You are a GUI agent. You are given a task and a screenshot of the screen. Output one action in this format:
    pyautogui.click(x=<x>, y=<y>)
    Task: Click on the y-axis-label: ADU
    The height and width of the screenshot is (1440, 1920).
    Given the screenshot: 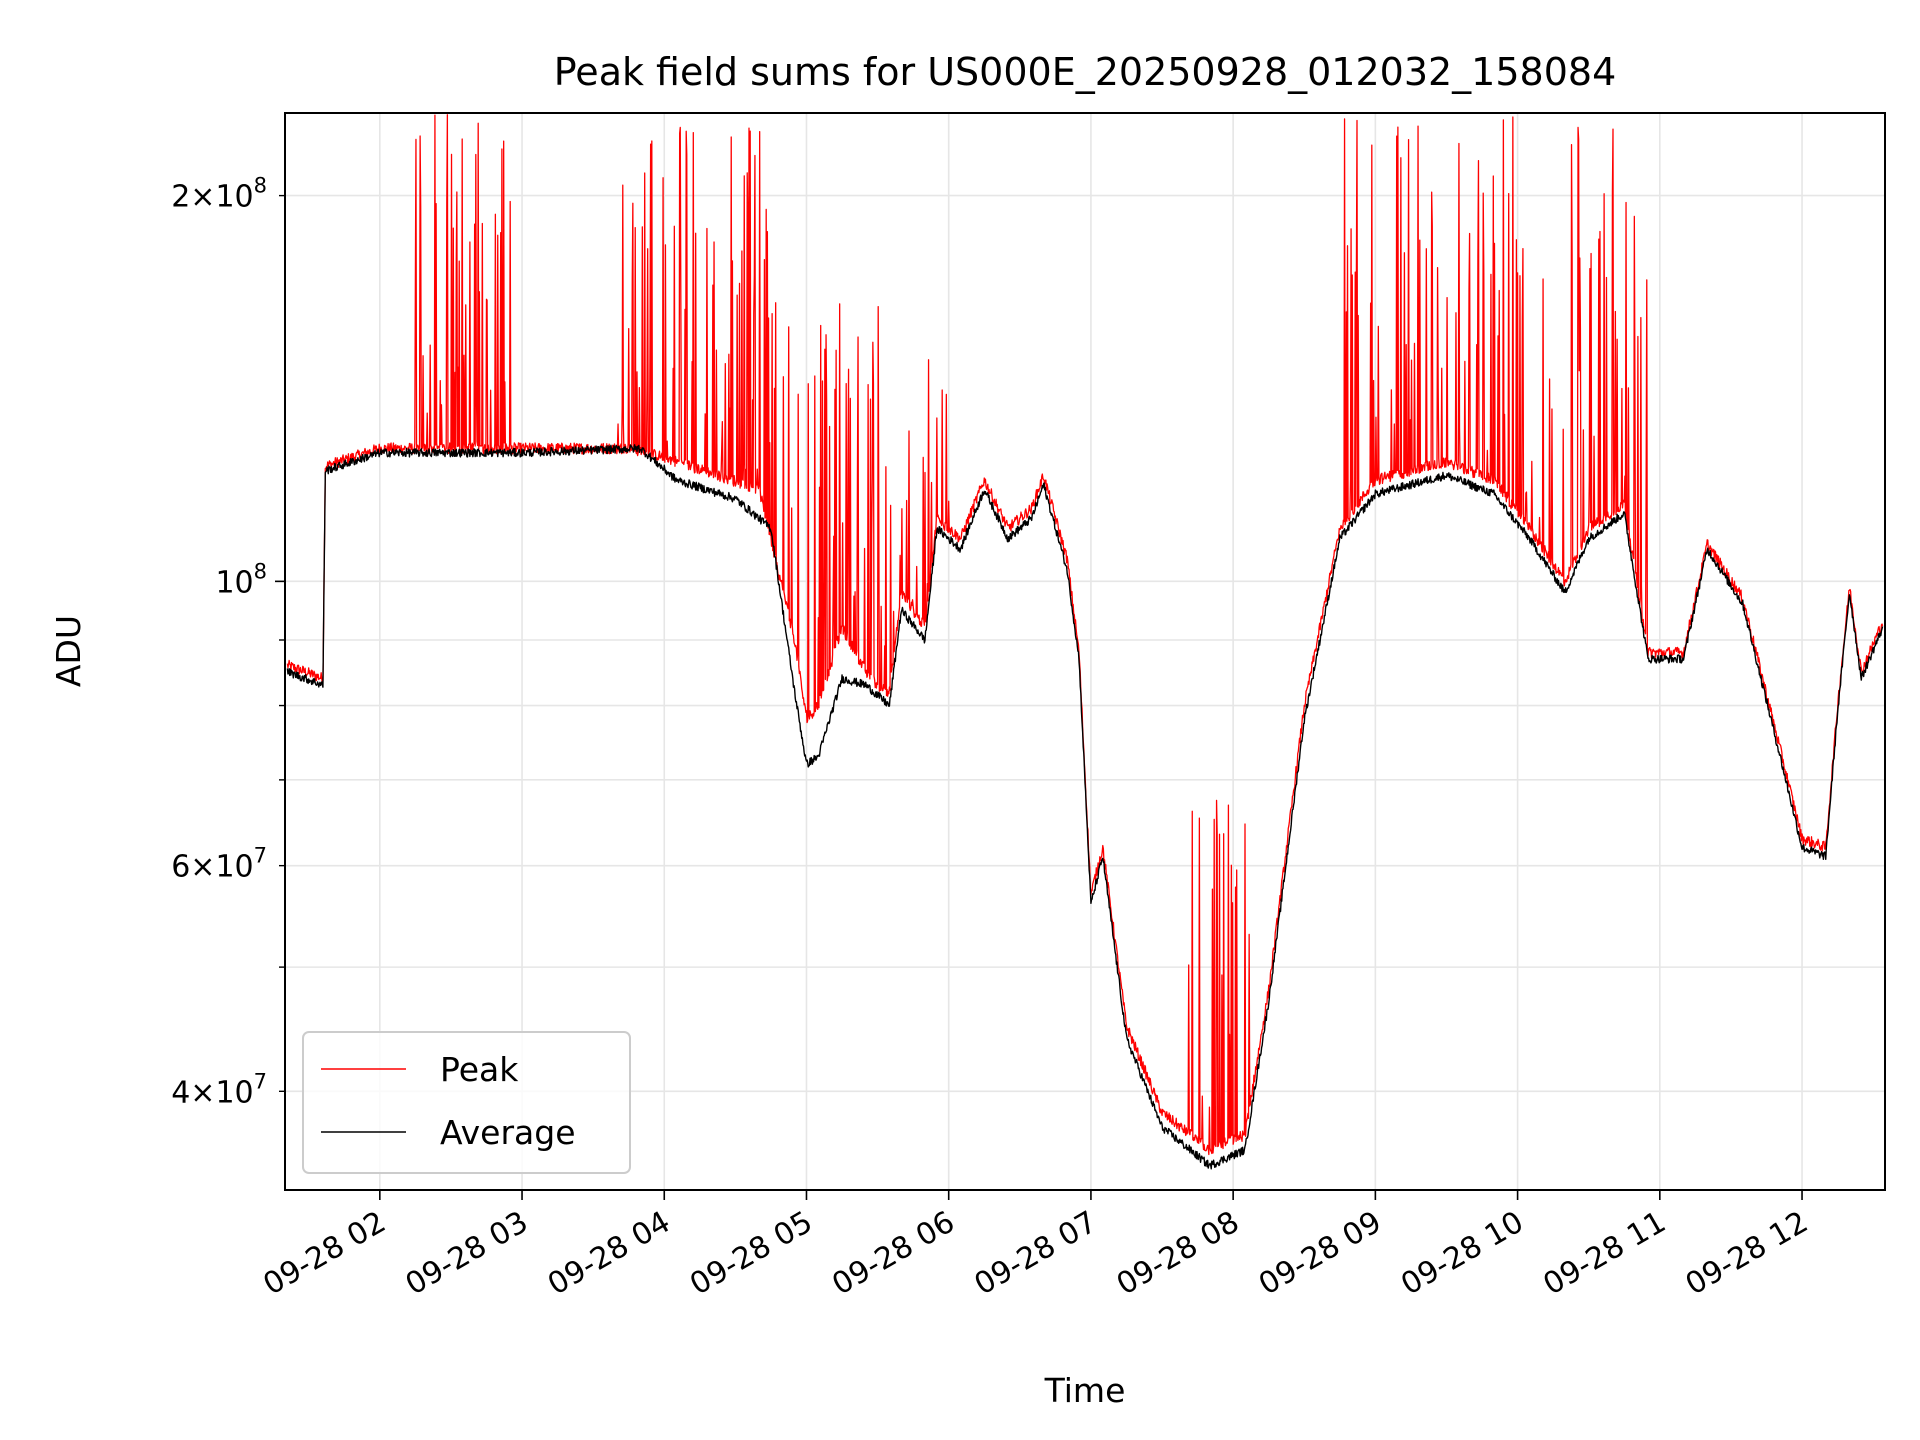 What is the action you would take?
    pyautogui.click(x=68, y=651)
    